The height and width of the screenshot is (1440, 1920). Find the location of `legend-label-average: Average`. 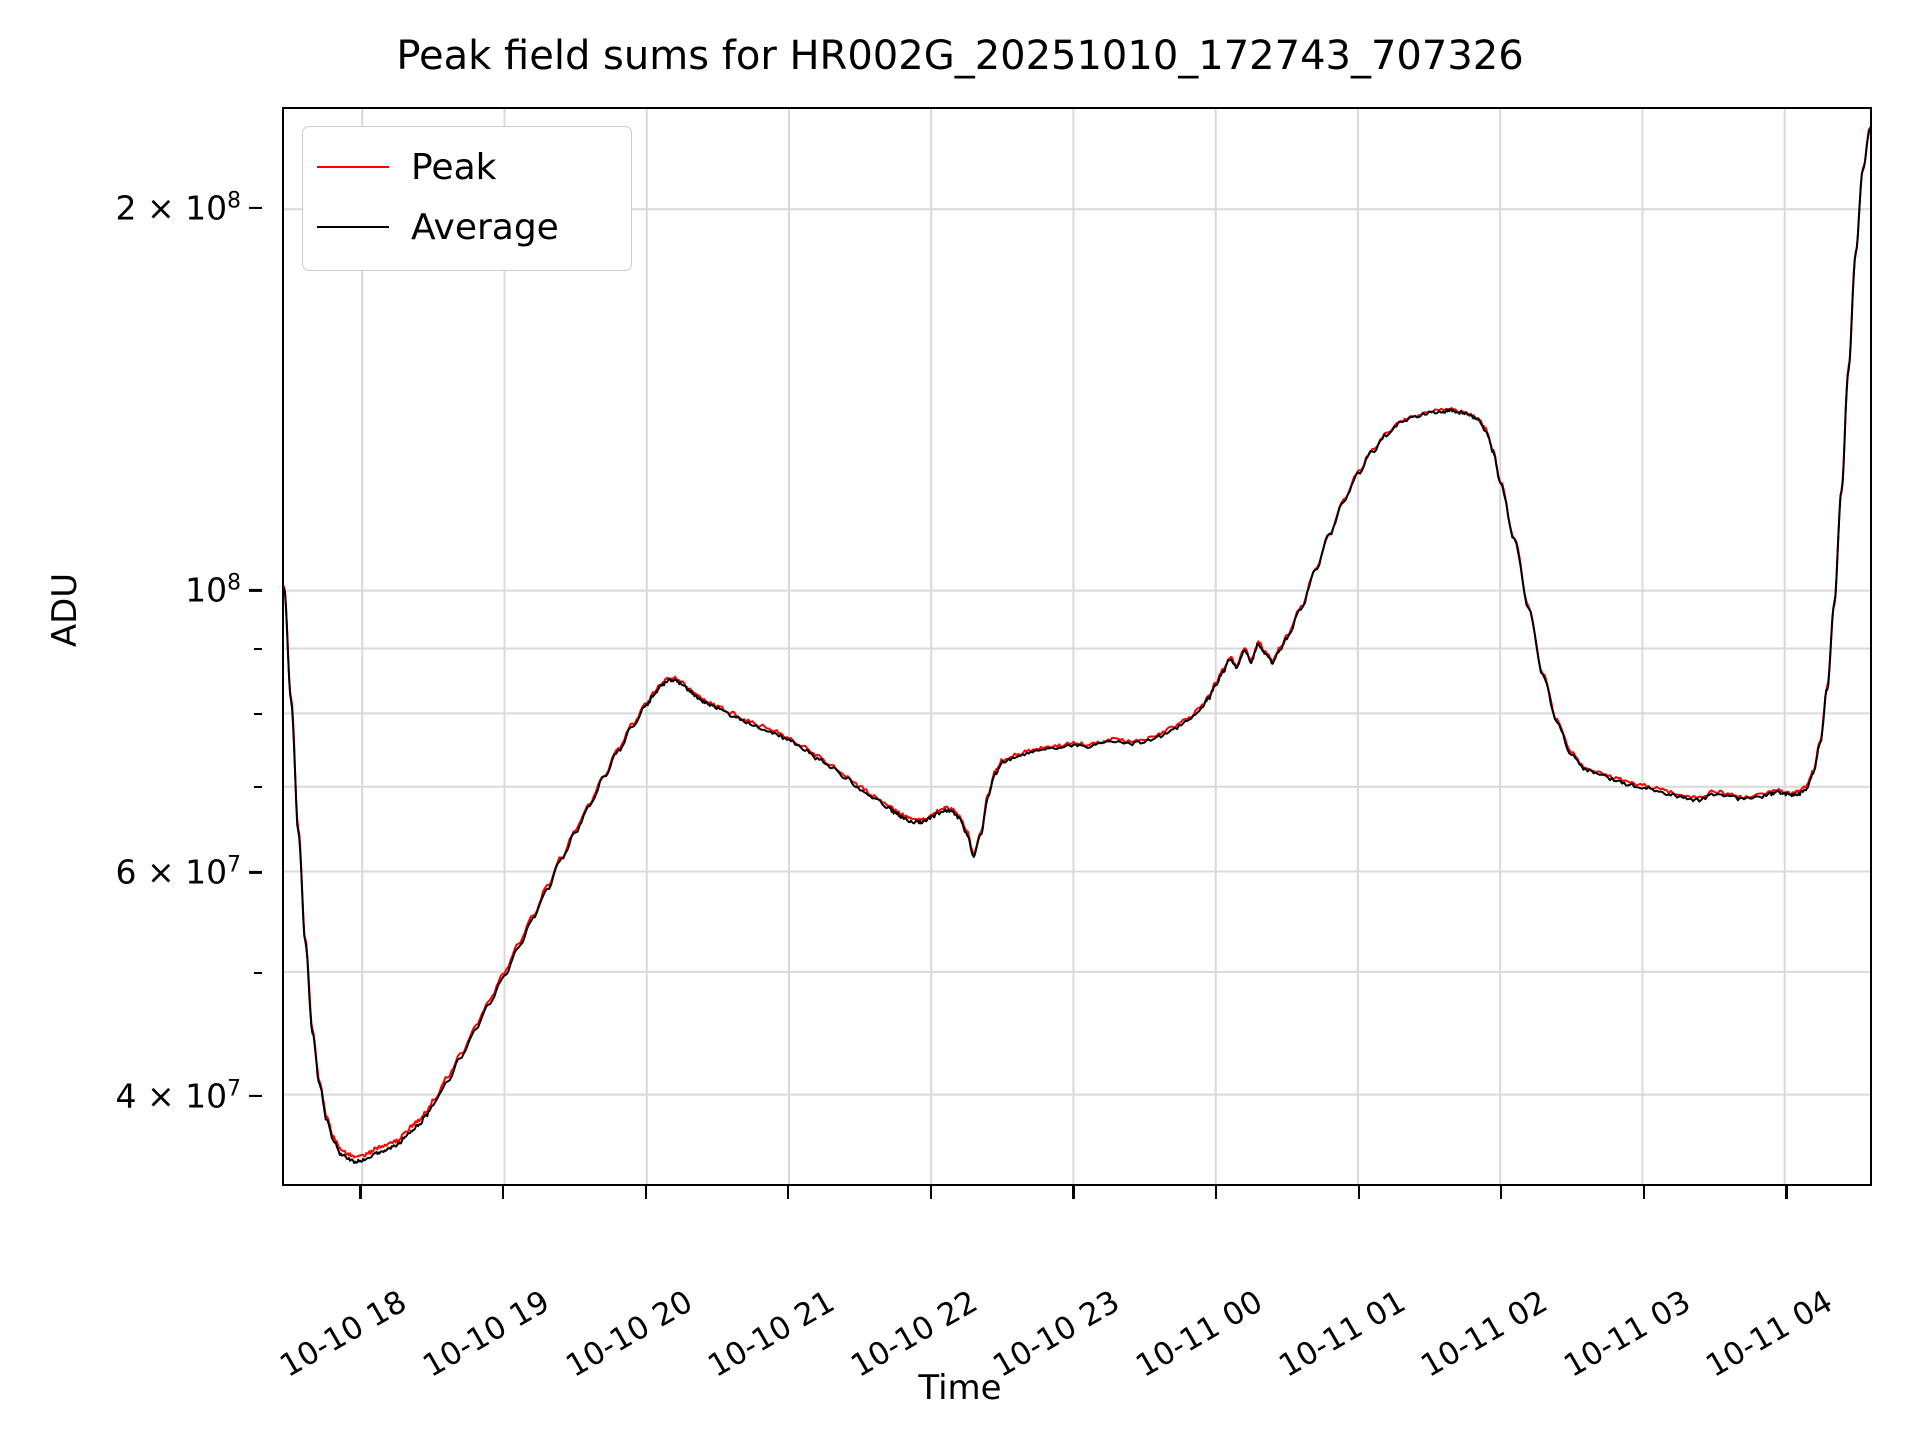

legend-label-average: Average is located at coordinates (485, 227).